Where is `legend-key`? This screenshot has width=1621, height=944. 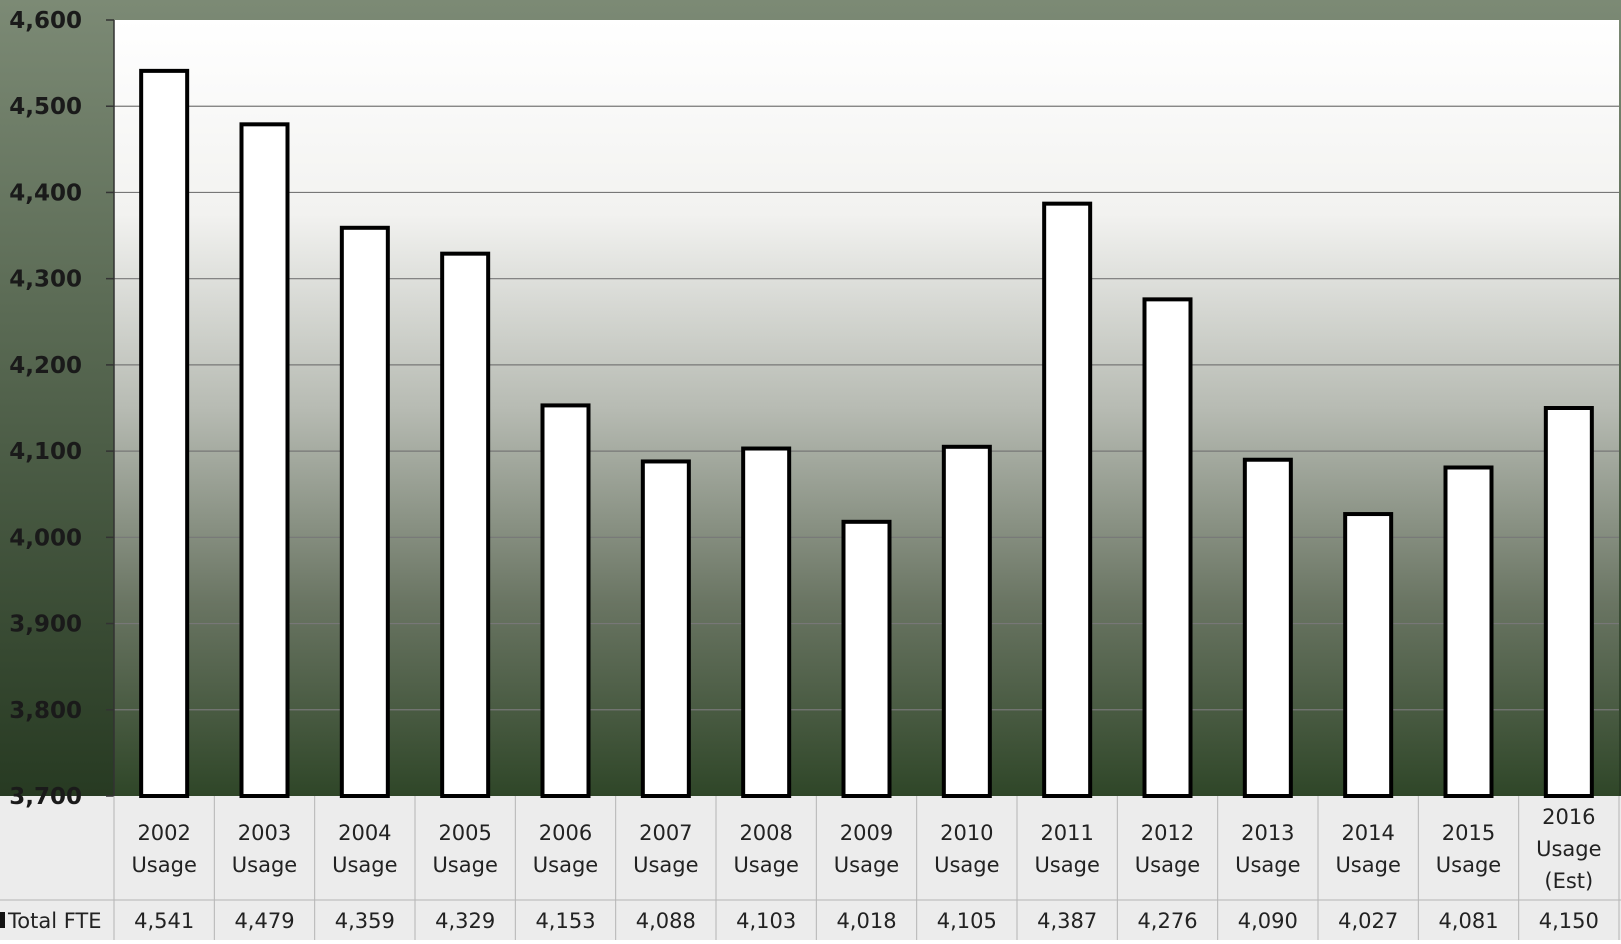
legend-key is located at coordinates (2, 920).